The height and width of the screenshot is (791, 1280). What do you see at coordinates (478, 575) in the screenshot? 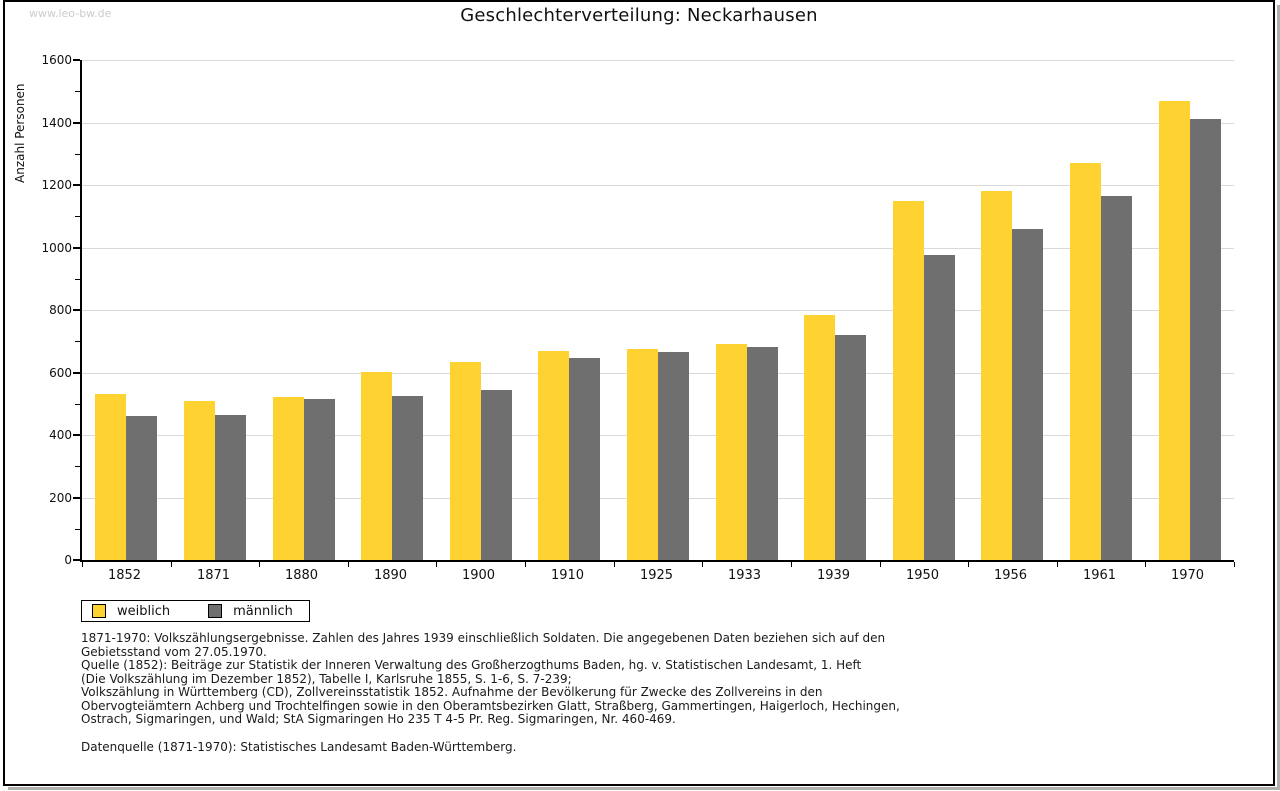
I see `x-category-label: 1900` at bounding box center [478, 575].